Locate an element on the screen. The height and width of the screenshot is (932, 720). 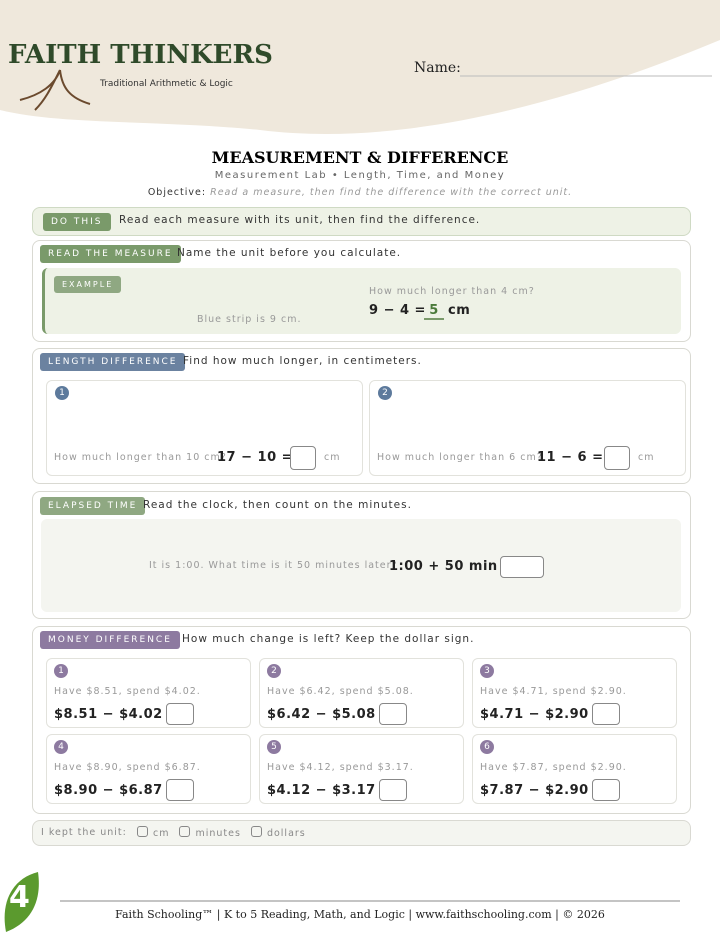
problem-card: 2 How much longer than 6 cm? 11 − 6 = cm is located at coordinates (527, 428).